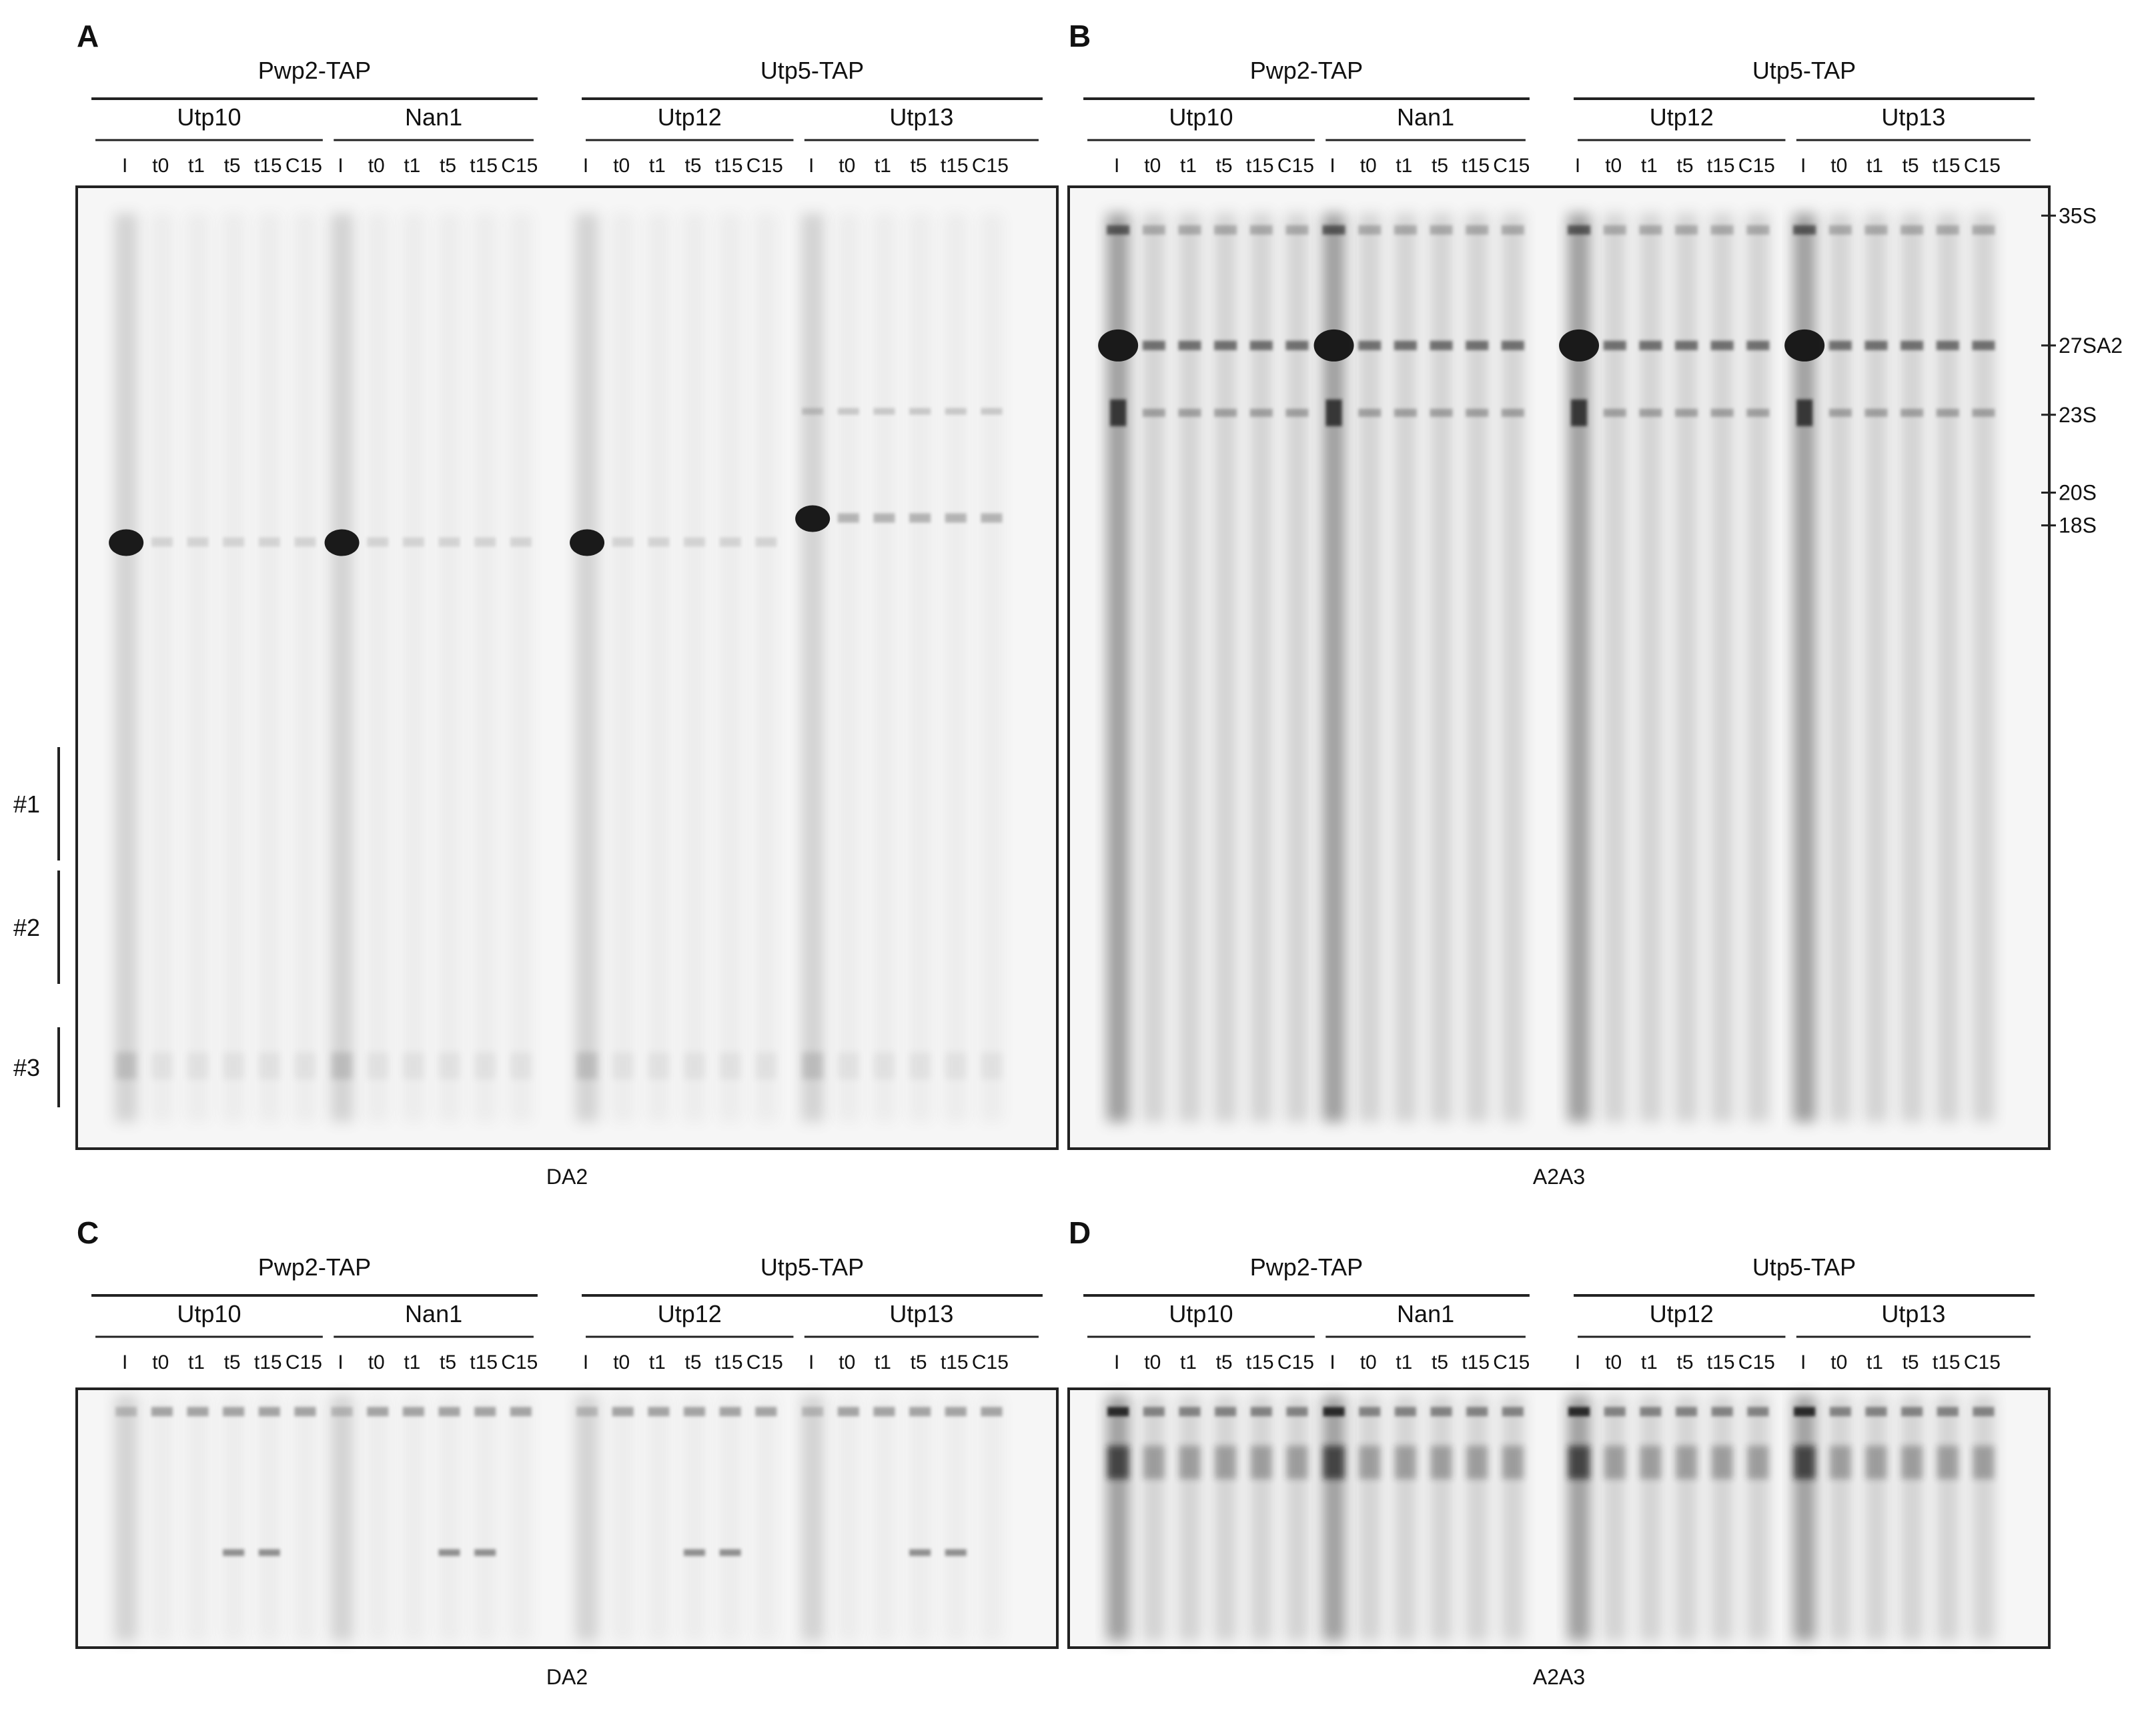 This screenshot has height=1713, width=2156. What do you see at coordinates (88, 36) in the screenshot?
I see `panel-letter: A` at bounding box center [88, 36].